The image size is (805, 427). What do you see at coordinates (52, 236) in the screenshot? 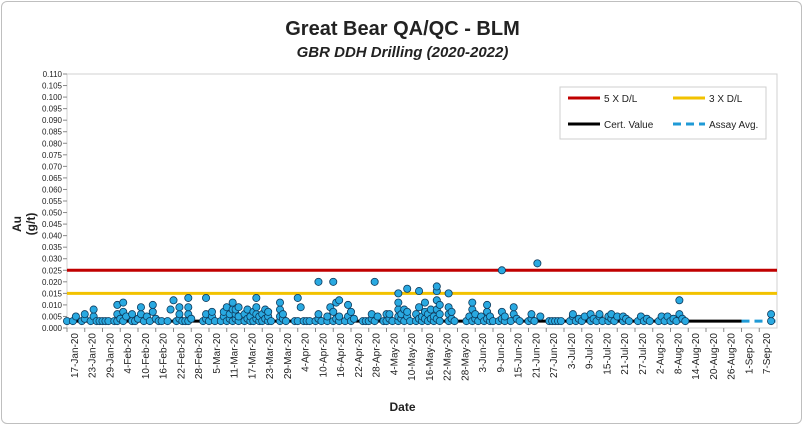
I see `y-tick-label: 0.040` at bounding box center [52, 236].